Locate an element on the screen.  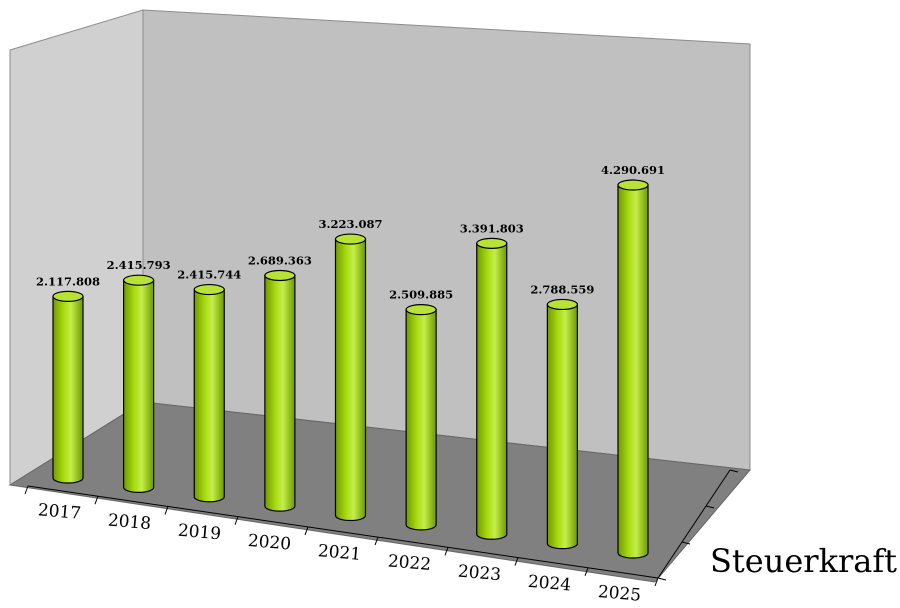
value-label: 4.290.691 is located at coordinates (633, 170).